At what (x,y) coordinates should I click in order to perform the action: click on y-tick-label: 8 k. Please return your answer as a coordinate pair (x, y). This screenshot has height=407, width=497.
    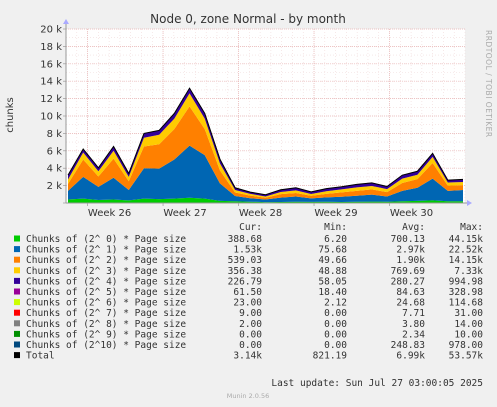
    Looking at the image, I should click on (55, 134).